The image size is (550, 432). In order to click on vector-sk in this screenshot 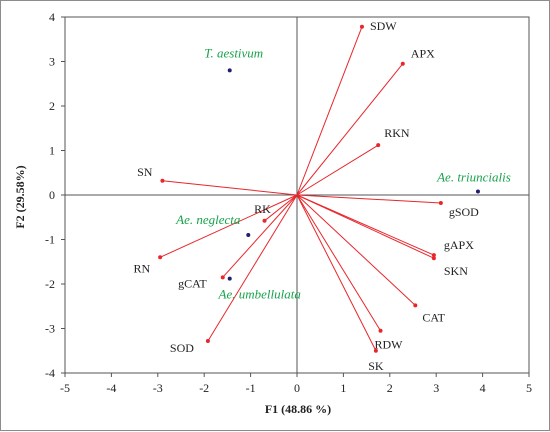, I will do `click(336, 272)`.